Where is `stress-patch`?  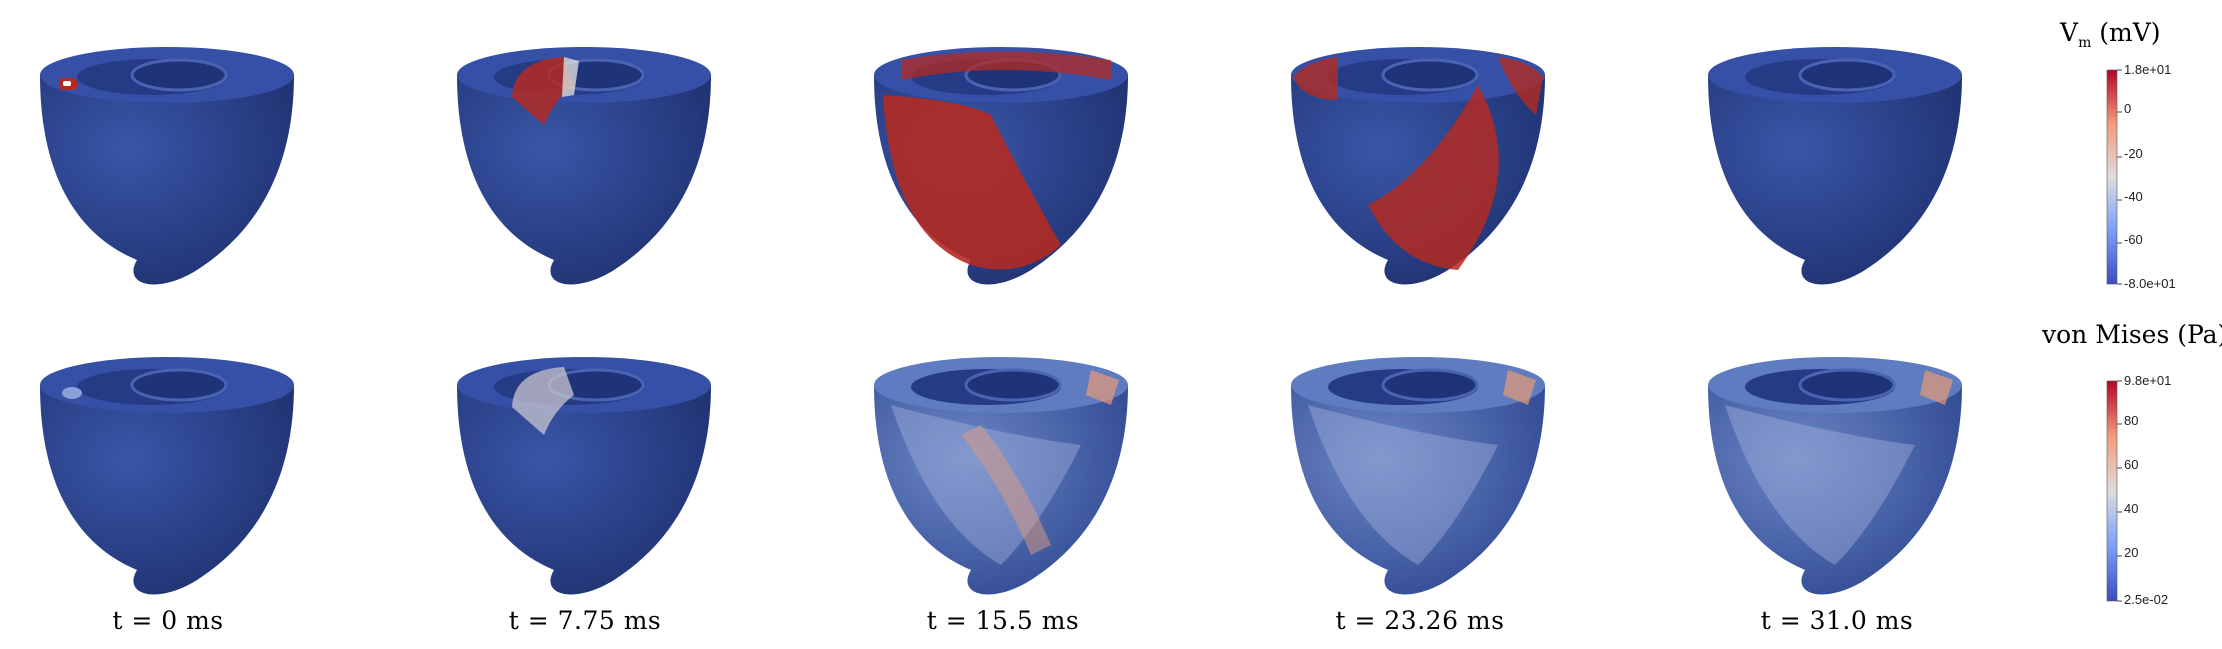 stress-patch is located at coordinates (543, 401).